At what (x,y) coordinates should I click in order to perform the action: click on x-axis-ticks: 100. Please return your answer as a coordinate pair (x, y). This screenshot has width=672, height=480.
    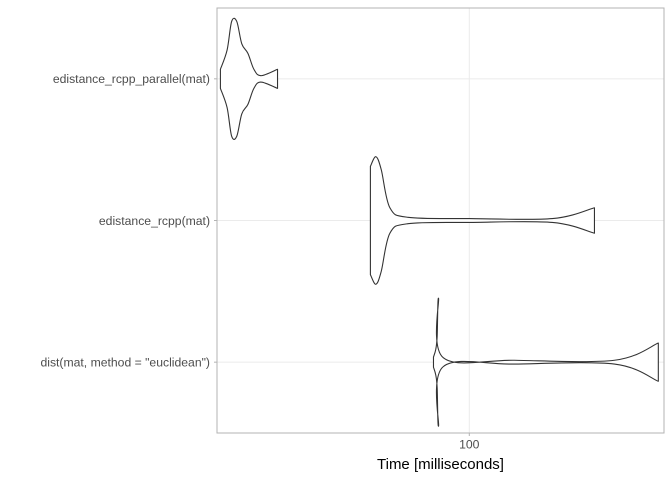
    Looking at the image, I should click on (469, 442).